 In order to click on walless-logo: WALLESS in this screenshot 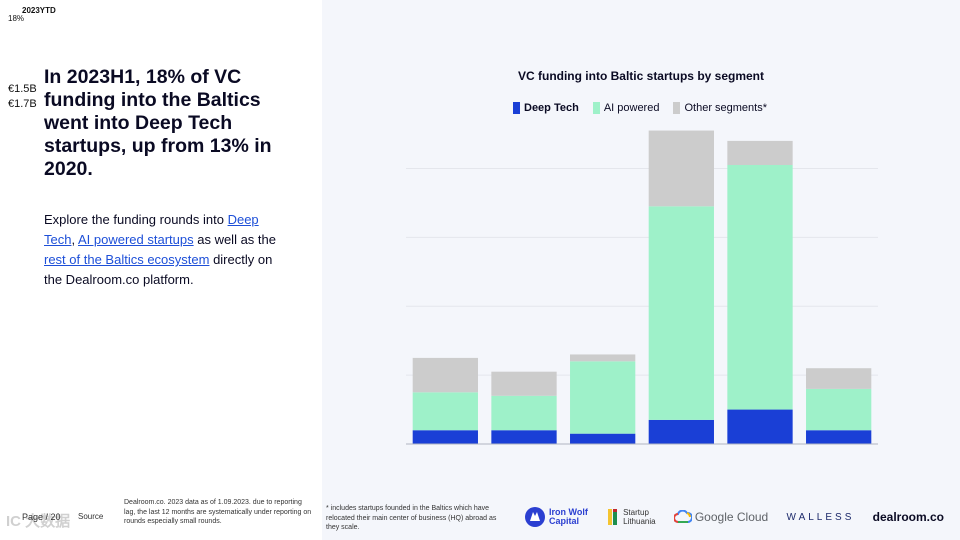, I will do `click(821, 517)`.